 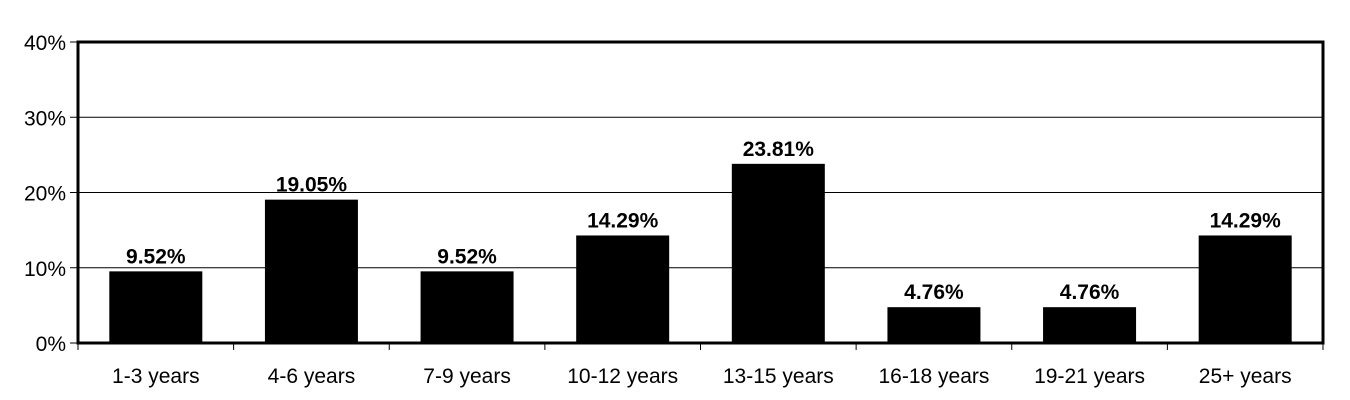 What do you see at coordinates (1245, 376) in the screenshot?
I see `x-tick-label: 25+ years` at bounding box center [1245, 376].